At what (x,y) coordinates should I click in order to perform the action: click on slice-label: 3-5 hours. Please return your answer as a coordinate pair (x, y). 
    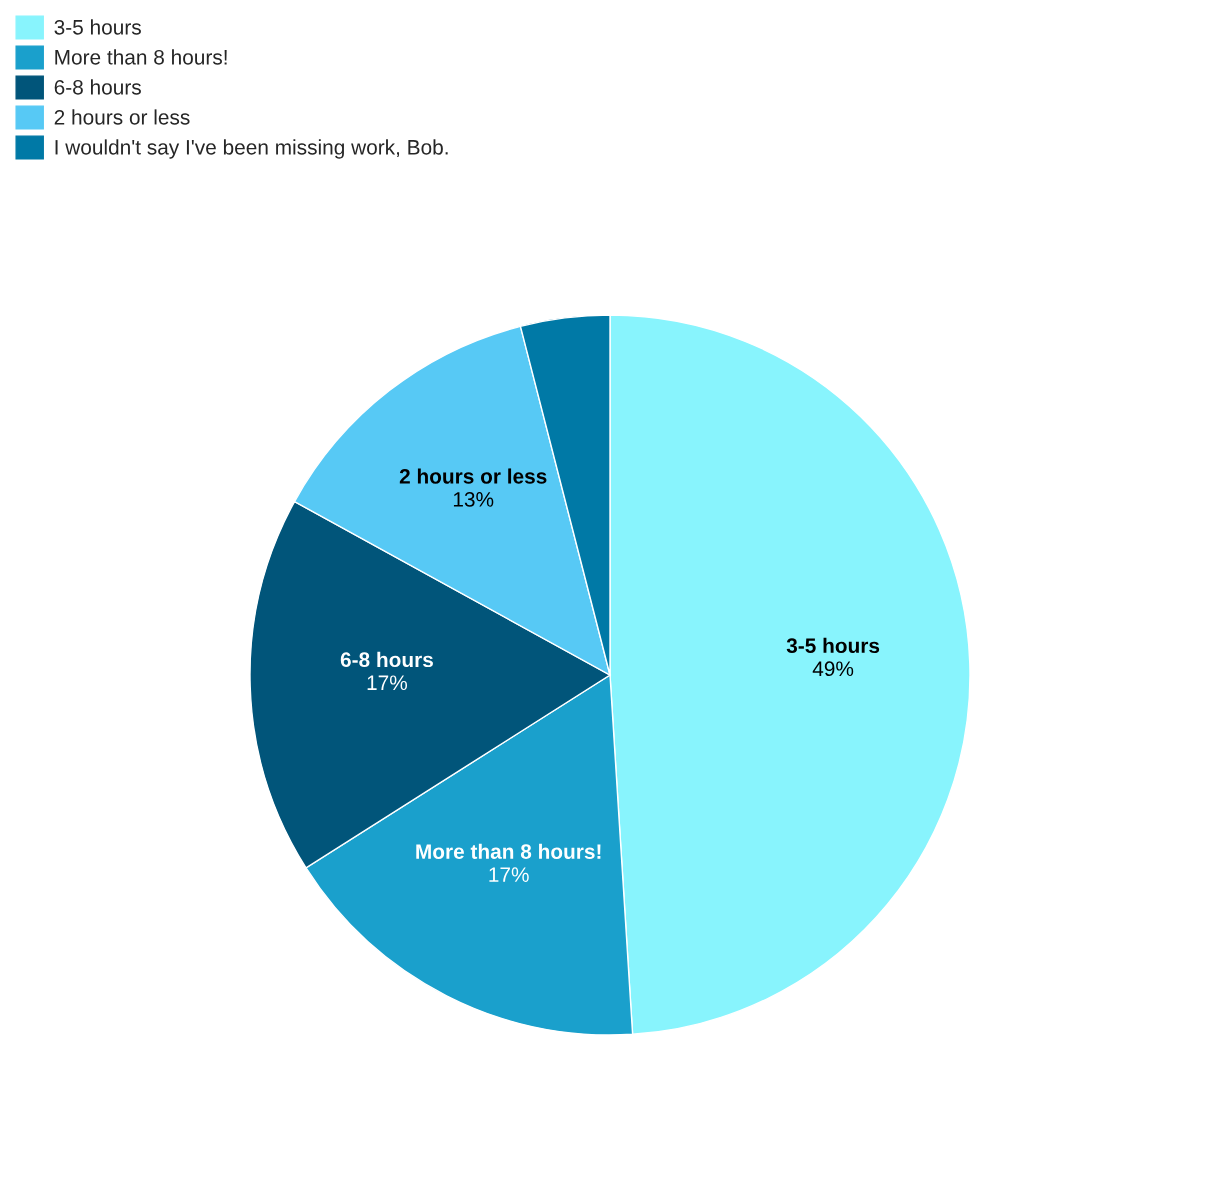
    Looking at the image, I should click on (833, 645).